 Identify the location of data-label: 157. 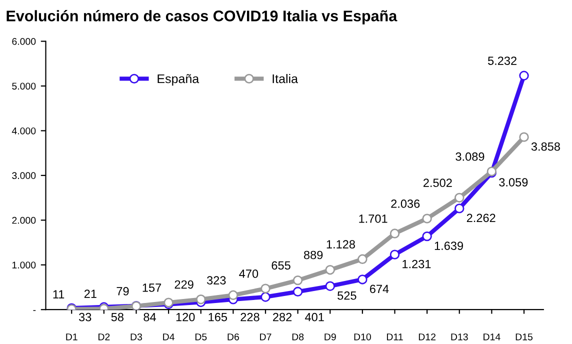
(152, 288).